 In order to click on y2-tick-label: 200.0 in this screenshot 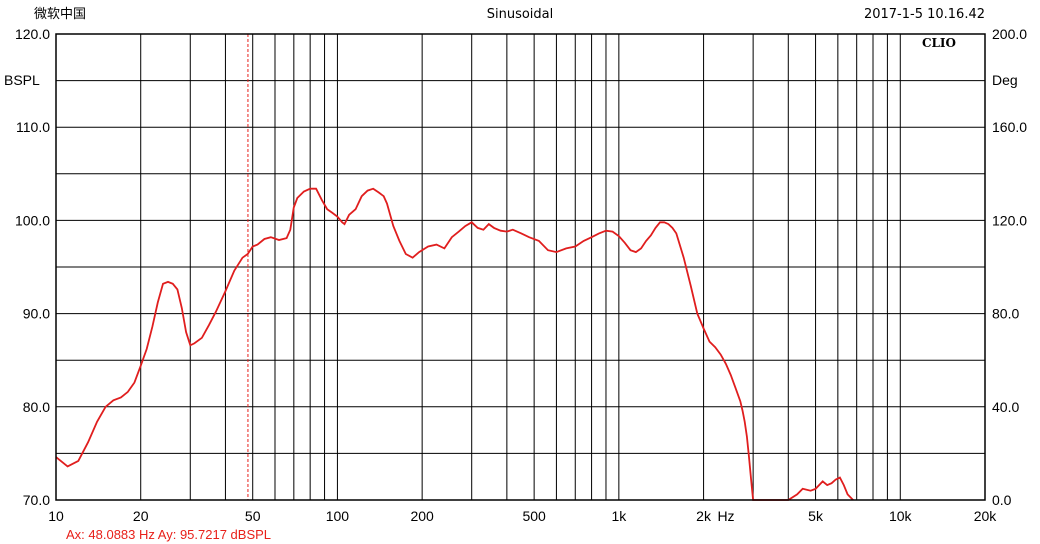, I will do `click(1009, 34)`.